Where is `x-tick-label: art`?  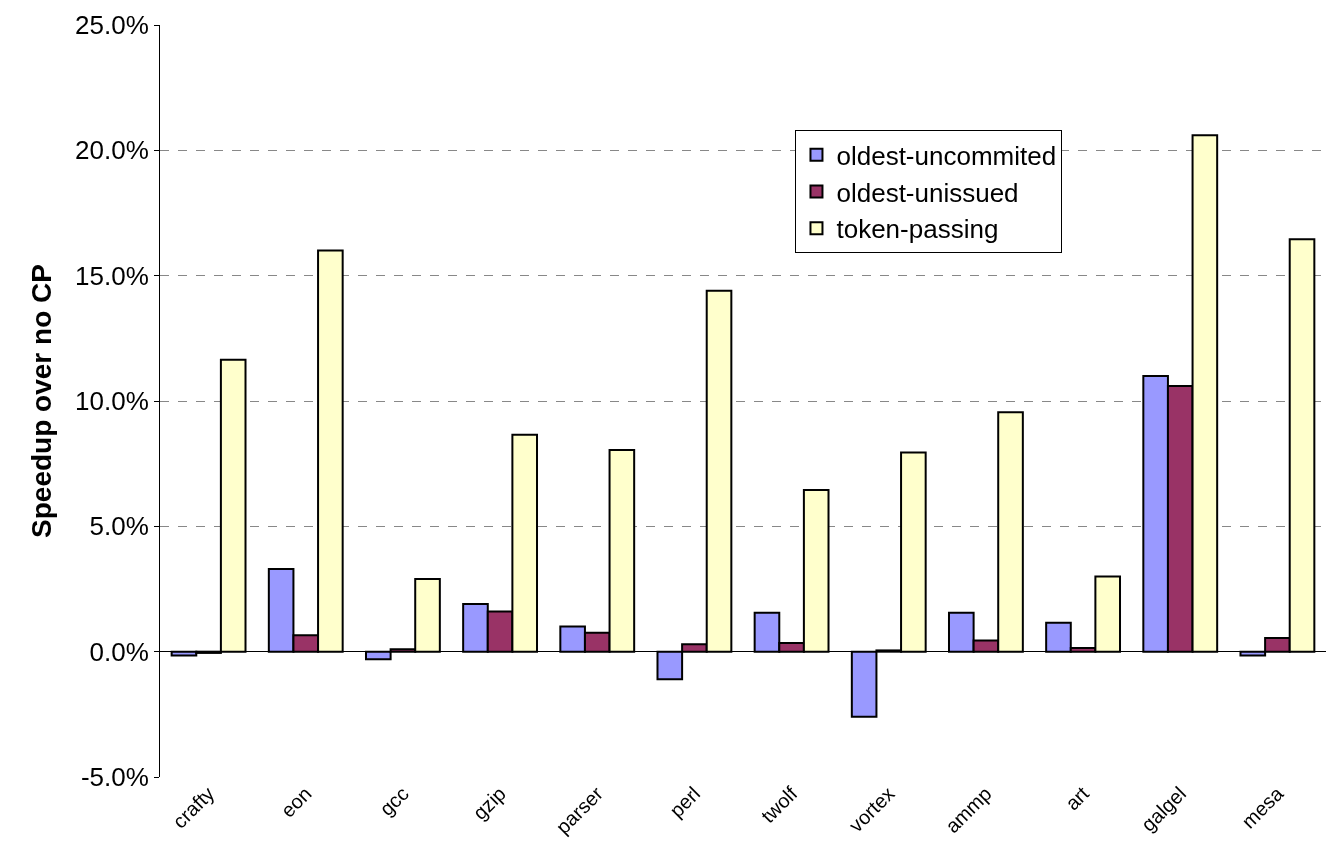
x-tick-label: art is located at coordinates (1077, 798).